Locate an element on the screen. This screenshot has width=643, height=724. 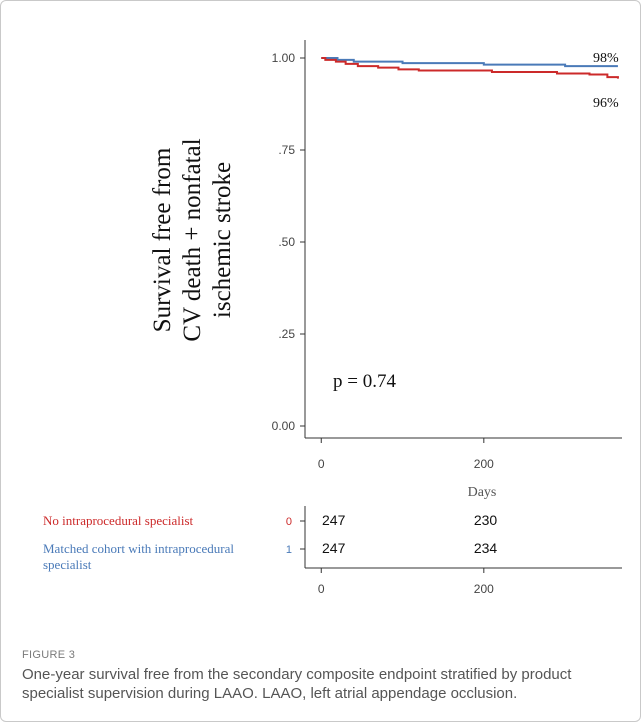
risk-row-strata: 1 is located at coordinates (289, 550).